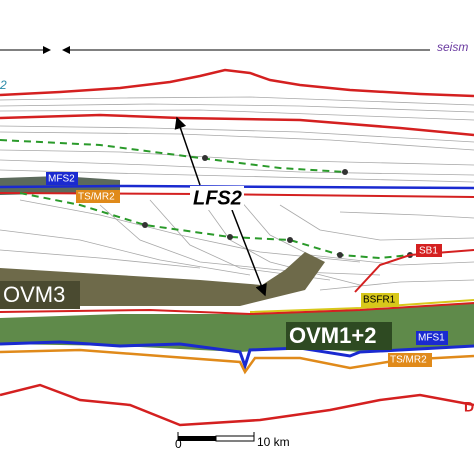  I want to click on ovm12-label: OVM1+2, so click(332, 335).